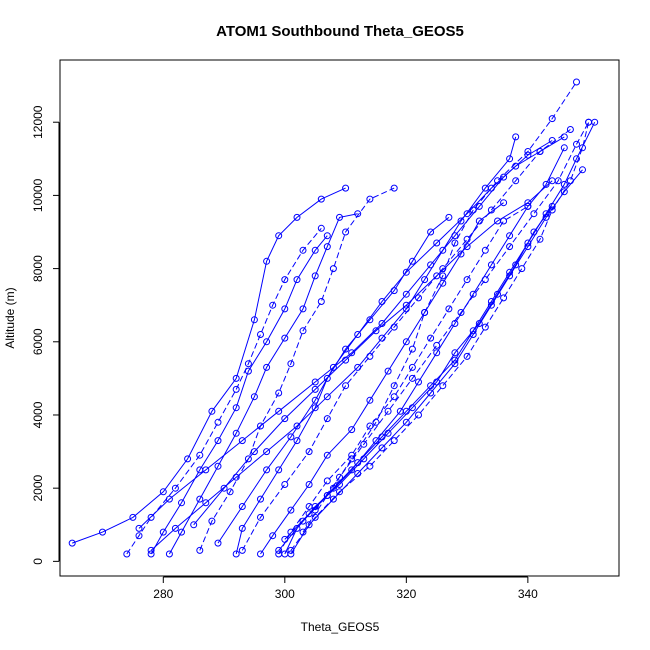  Describe the element at coordinates (285, 594) in the screenshot. I see `x-tick-label: 300` at that location.